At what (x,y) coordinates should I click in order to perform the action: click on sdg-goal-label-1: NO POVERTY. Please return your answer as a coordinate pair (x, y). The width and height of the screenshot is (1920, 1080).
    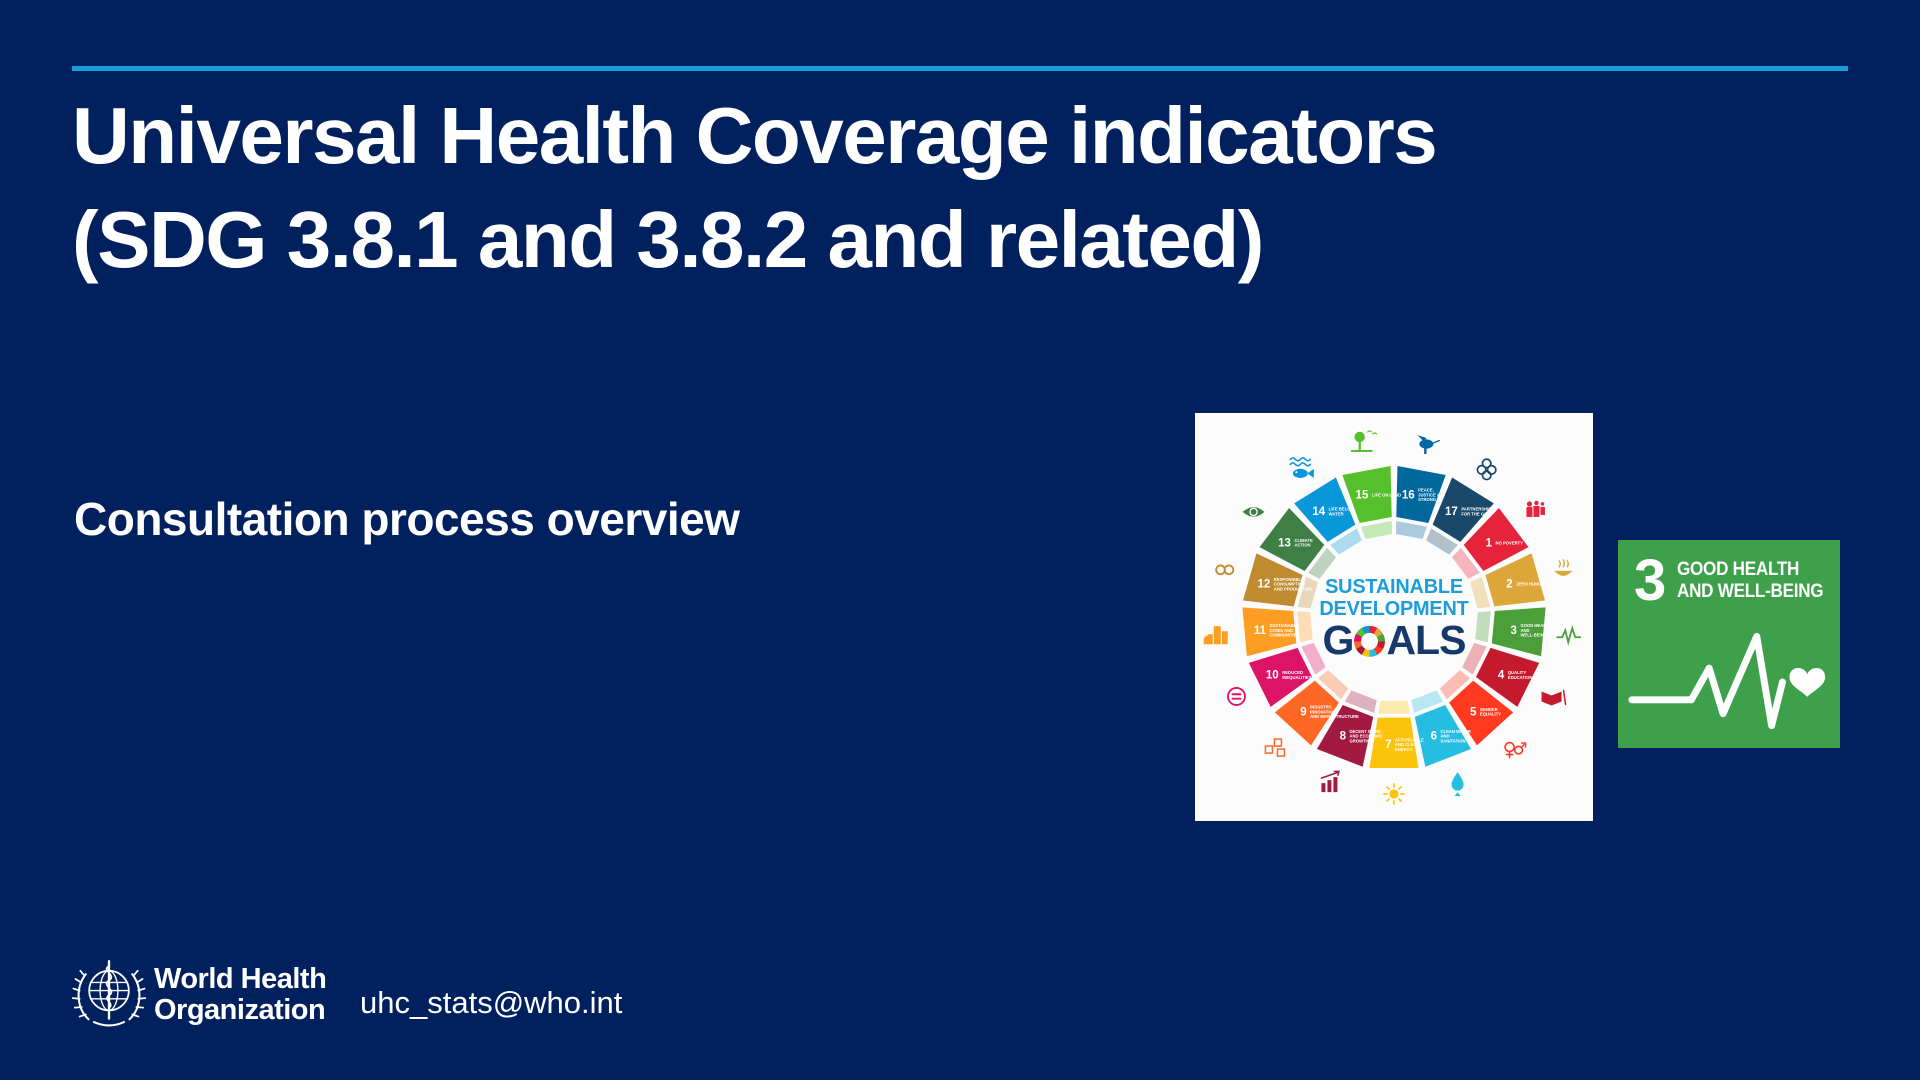
    Looking at the image, I should click on (1510, 542).